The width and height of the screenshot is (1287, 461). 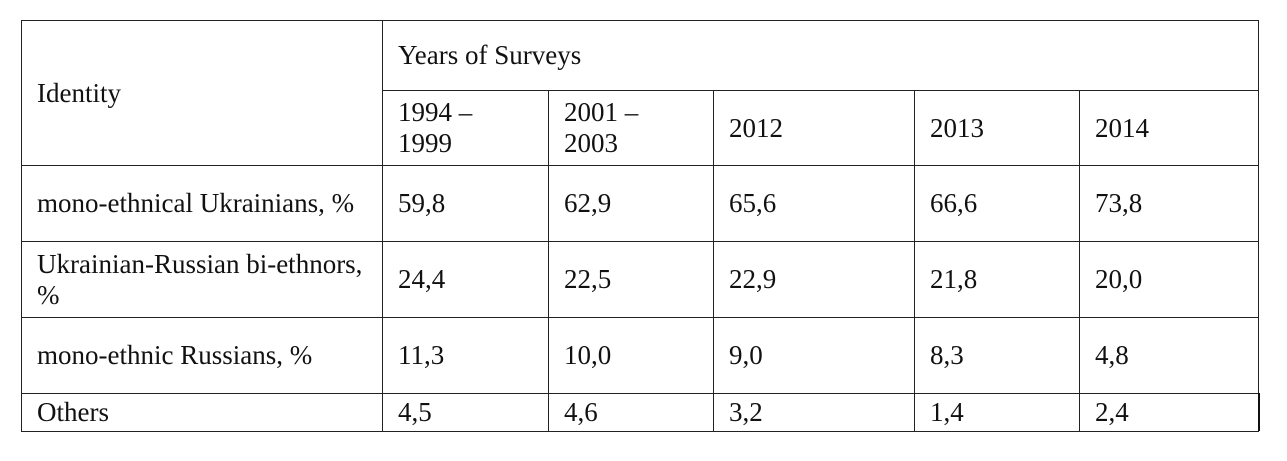 What do you see at coordinates (820, 55) in the screenshot?
I see `years-of-surveys-header-cell: Years of Surveys` at bounding box center [820, 55].